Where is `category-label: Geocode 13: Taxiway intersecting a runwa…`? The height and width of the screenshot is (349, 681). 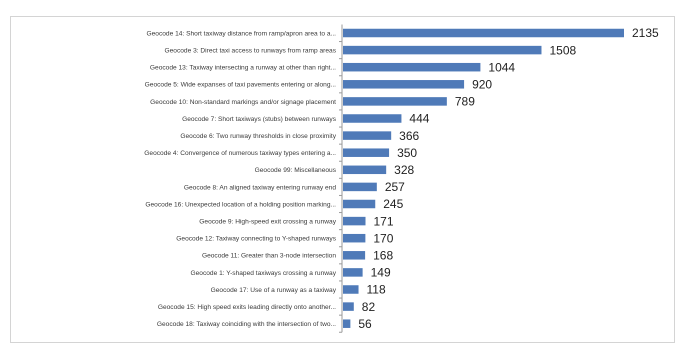
category-label: Geocode 13: Taxiway intersecting a runwa… is located at coordinates (243, 68).